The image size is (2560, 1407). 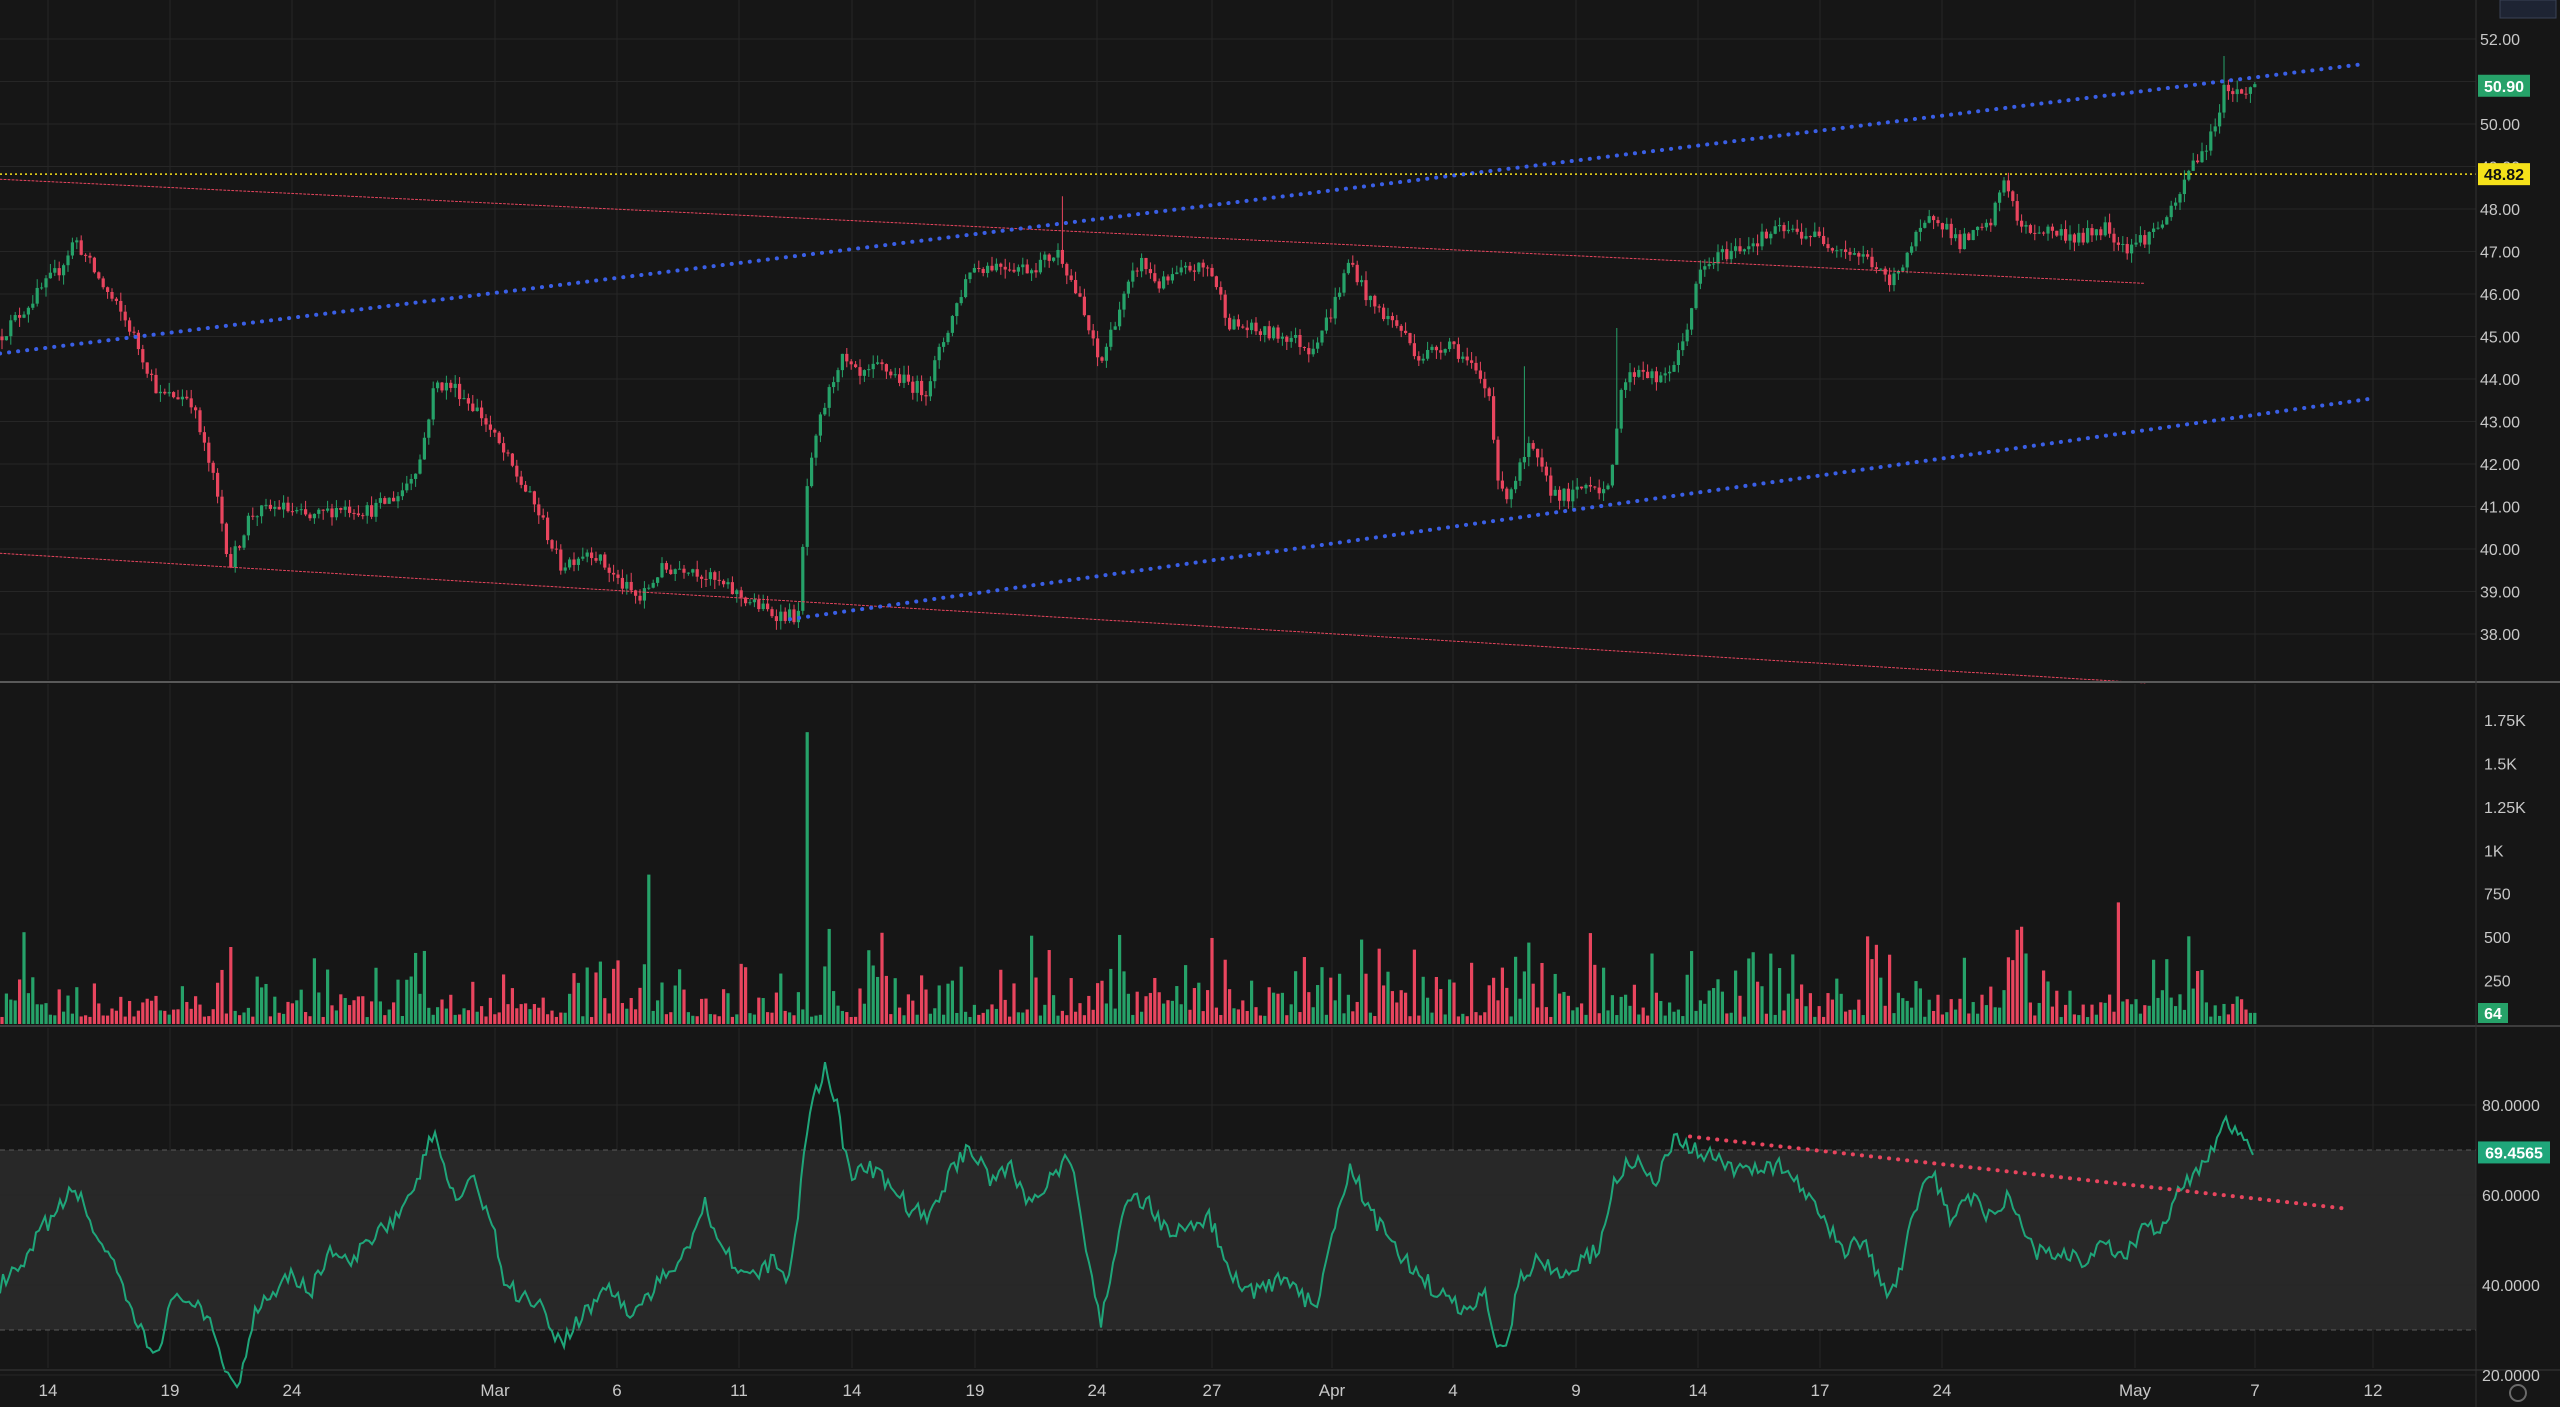 I want to click on settings-icon, so click(x=2518, y=1393).